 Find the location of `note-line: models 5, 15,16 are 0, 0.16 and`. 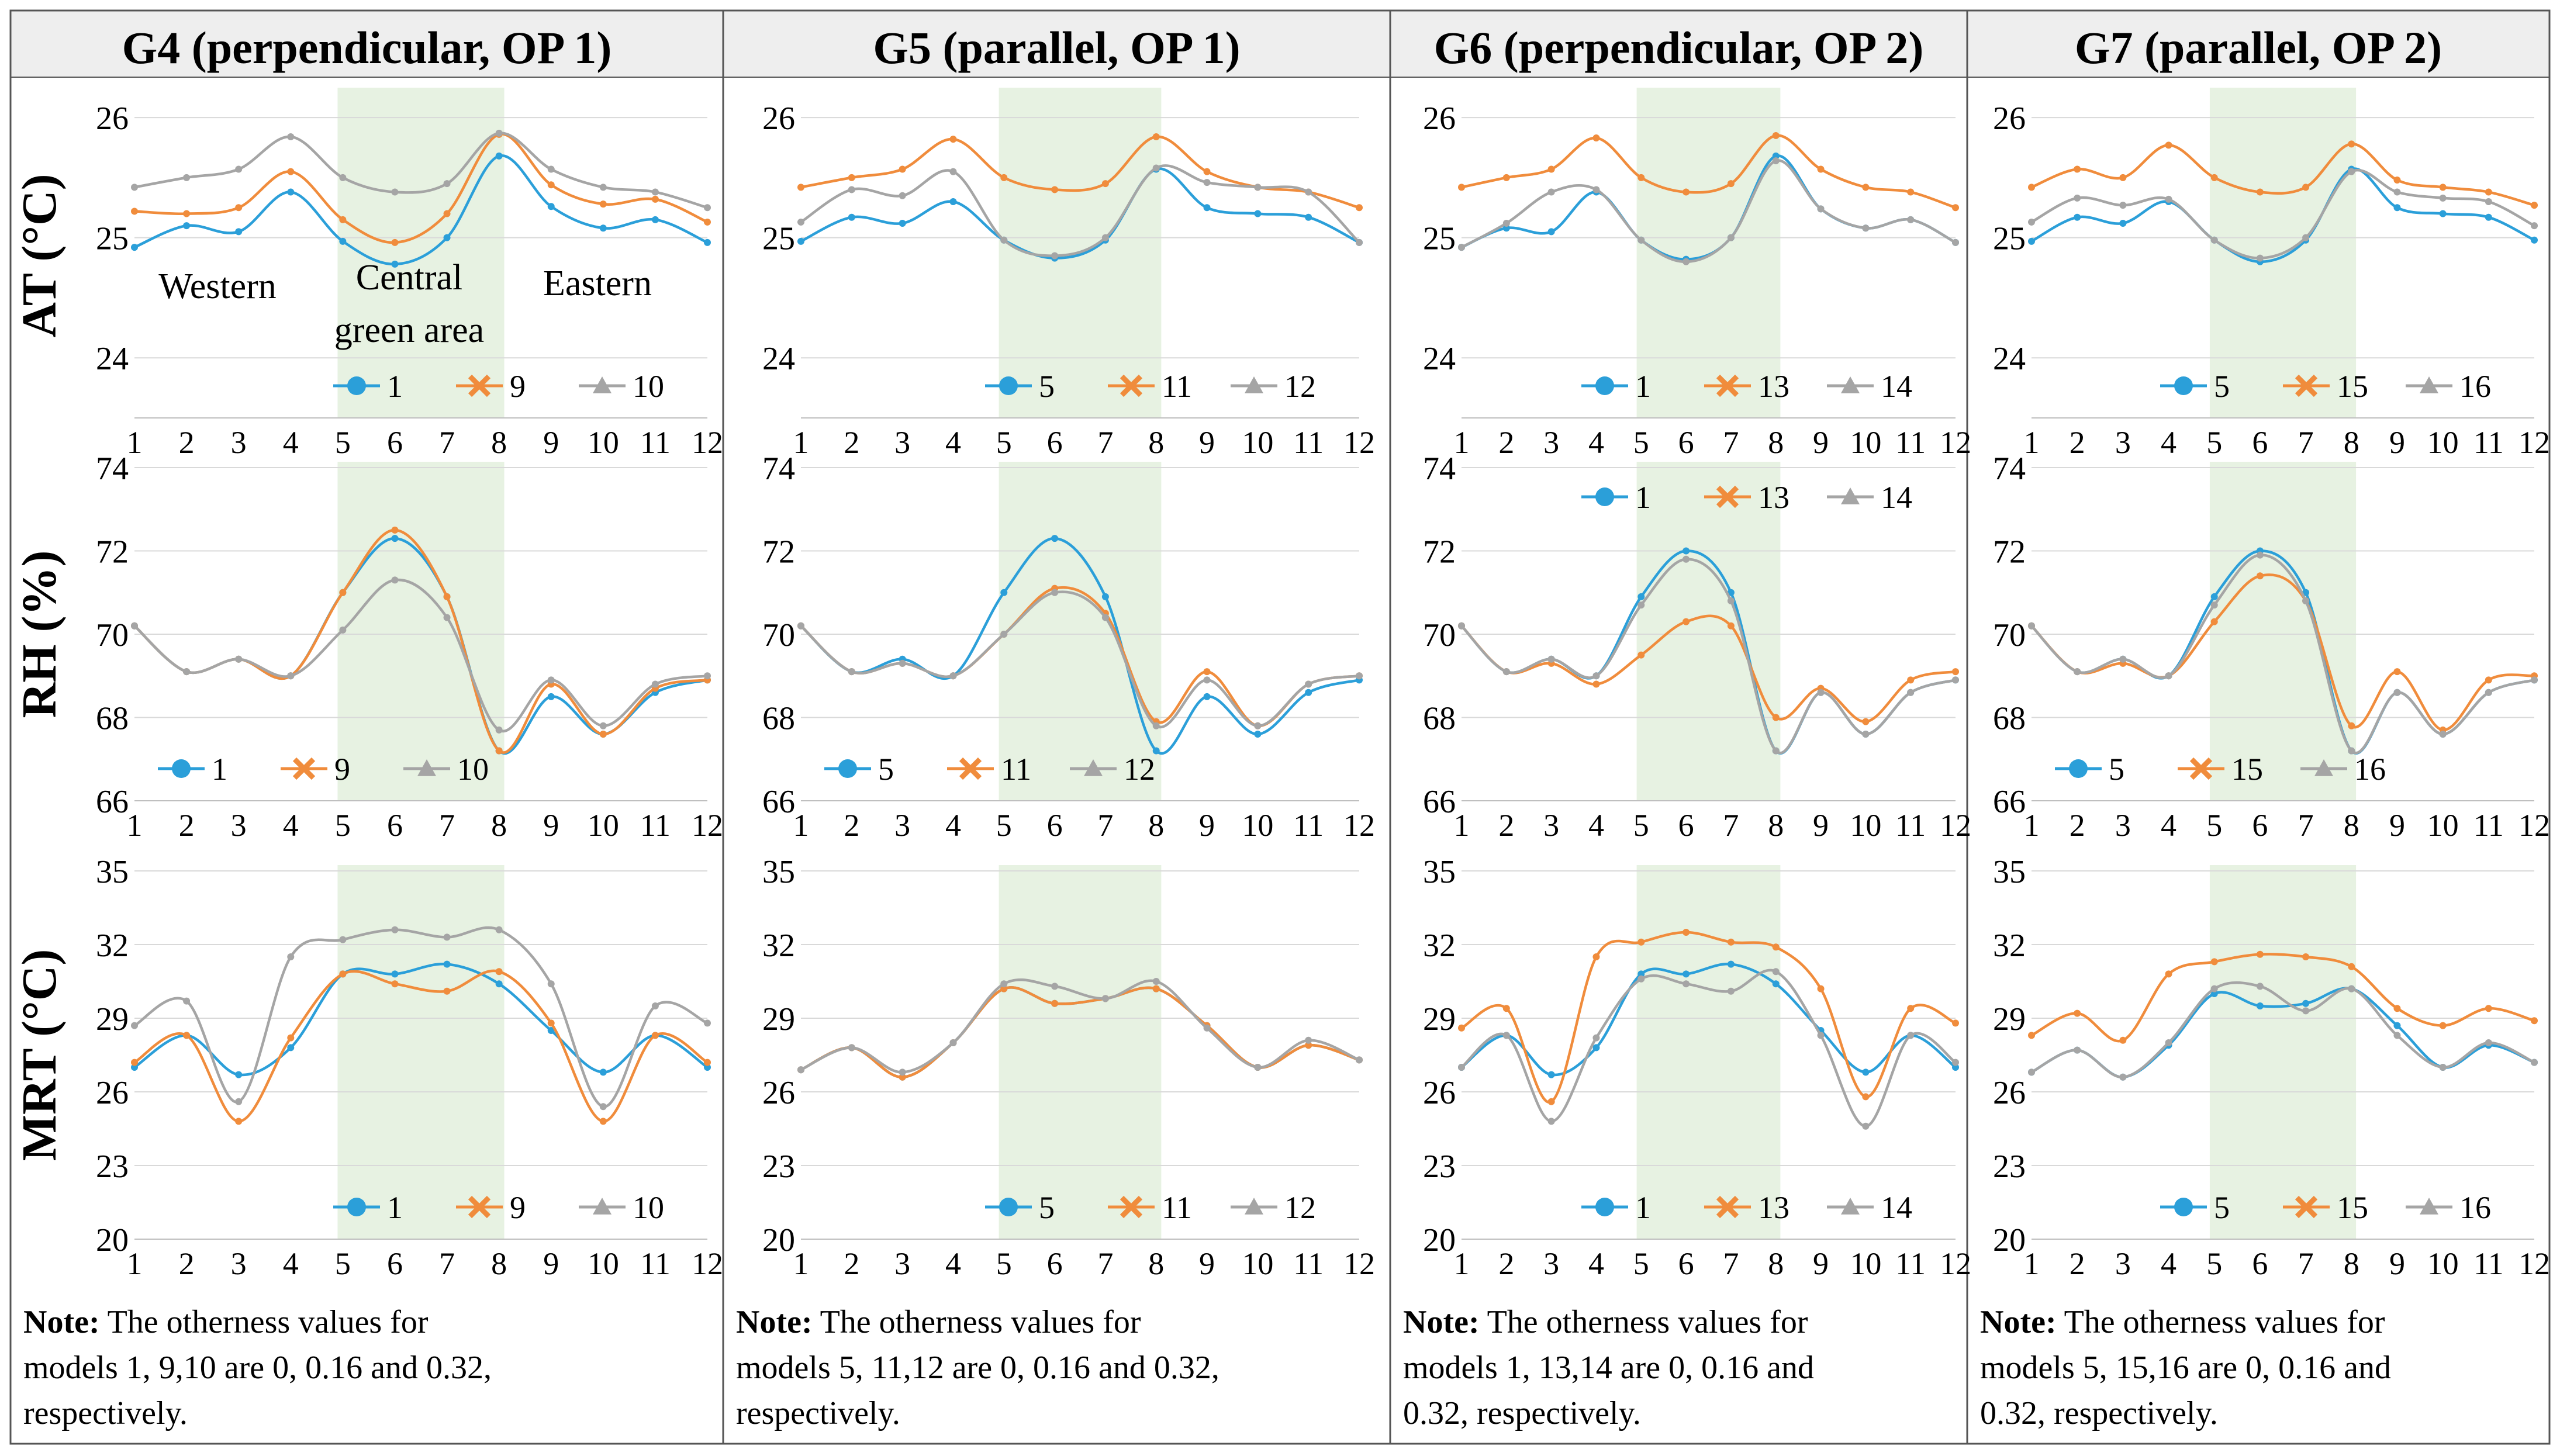

note-line: models 5, 15,16 are 0, 0.16 and is located at coordinates (2185, 1368).